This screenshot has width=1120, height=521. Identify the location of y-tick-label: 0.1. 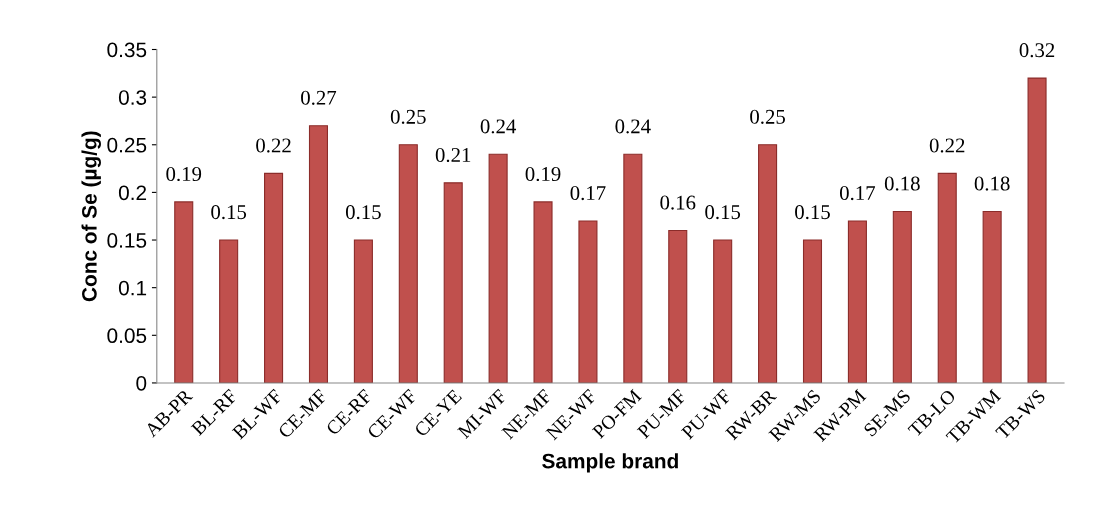
(132, 288).